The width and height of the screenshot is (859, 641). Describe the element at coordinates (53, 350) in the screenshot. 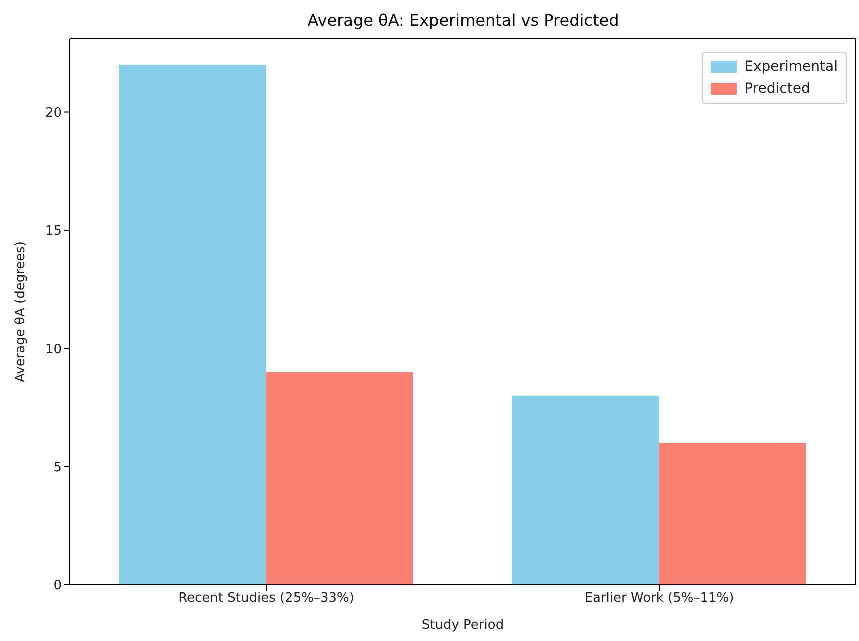

I see `y-tick-label: 10` at that location.